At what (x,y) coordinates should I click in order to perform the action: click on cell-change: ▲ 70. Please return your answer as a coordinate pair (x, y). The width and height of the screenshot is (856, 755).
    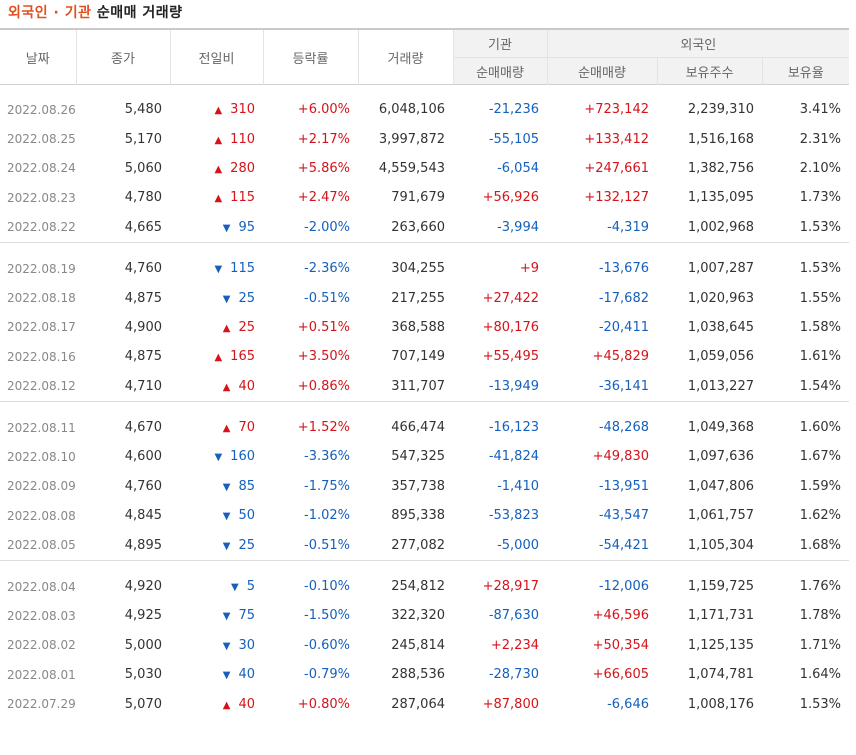
    Looking at the image, I should click on (216, 427).